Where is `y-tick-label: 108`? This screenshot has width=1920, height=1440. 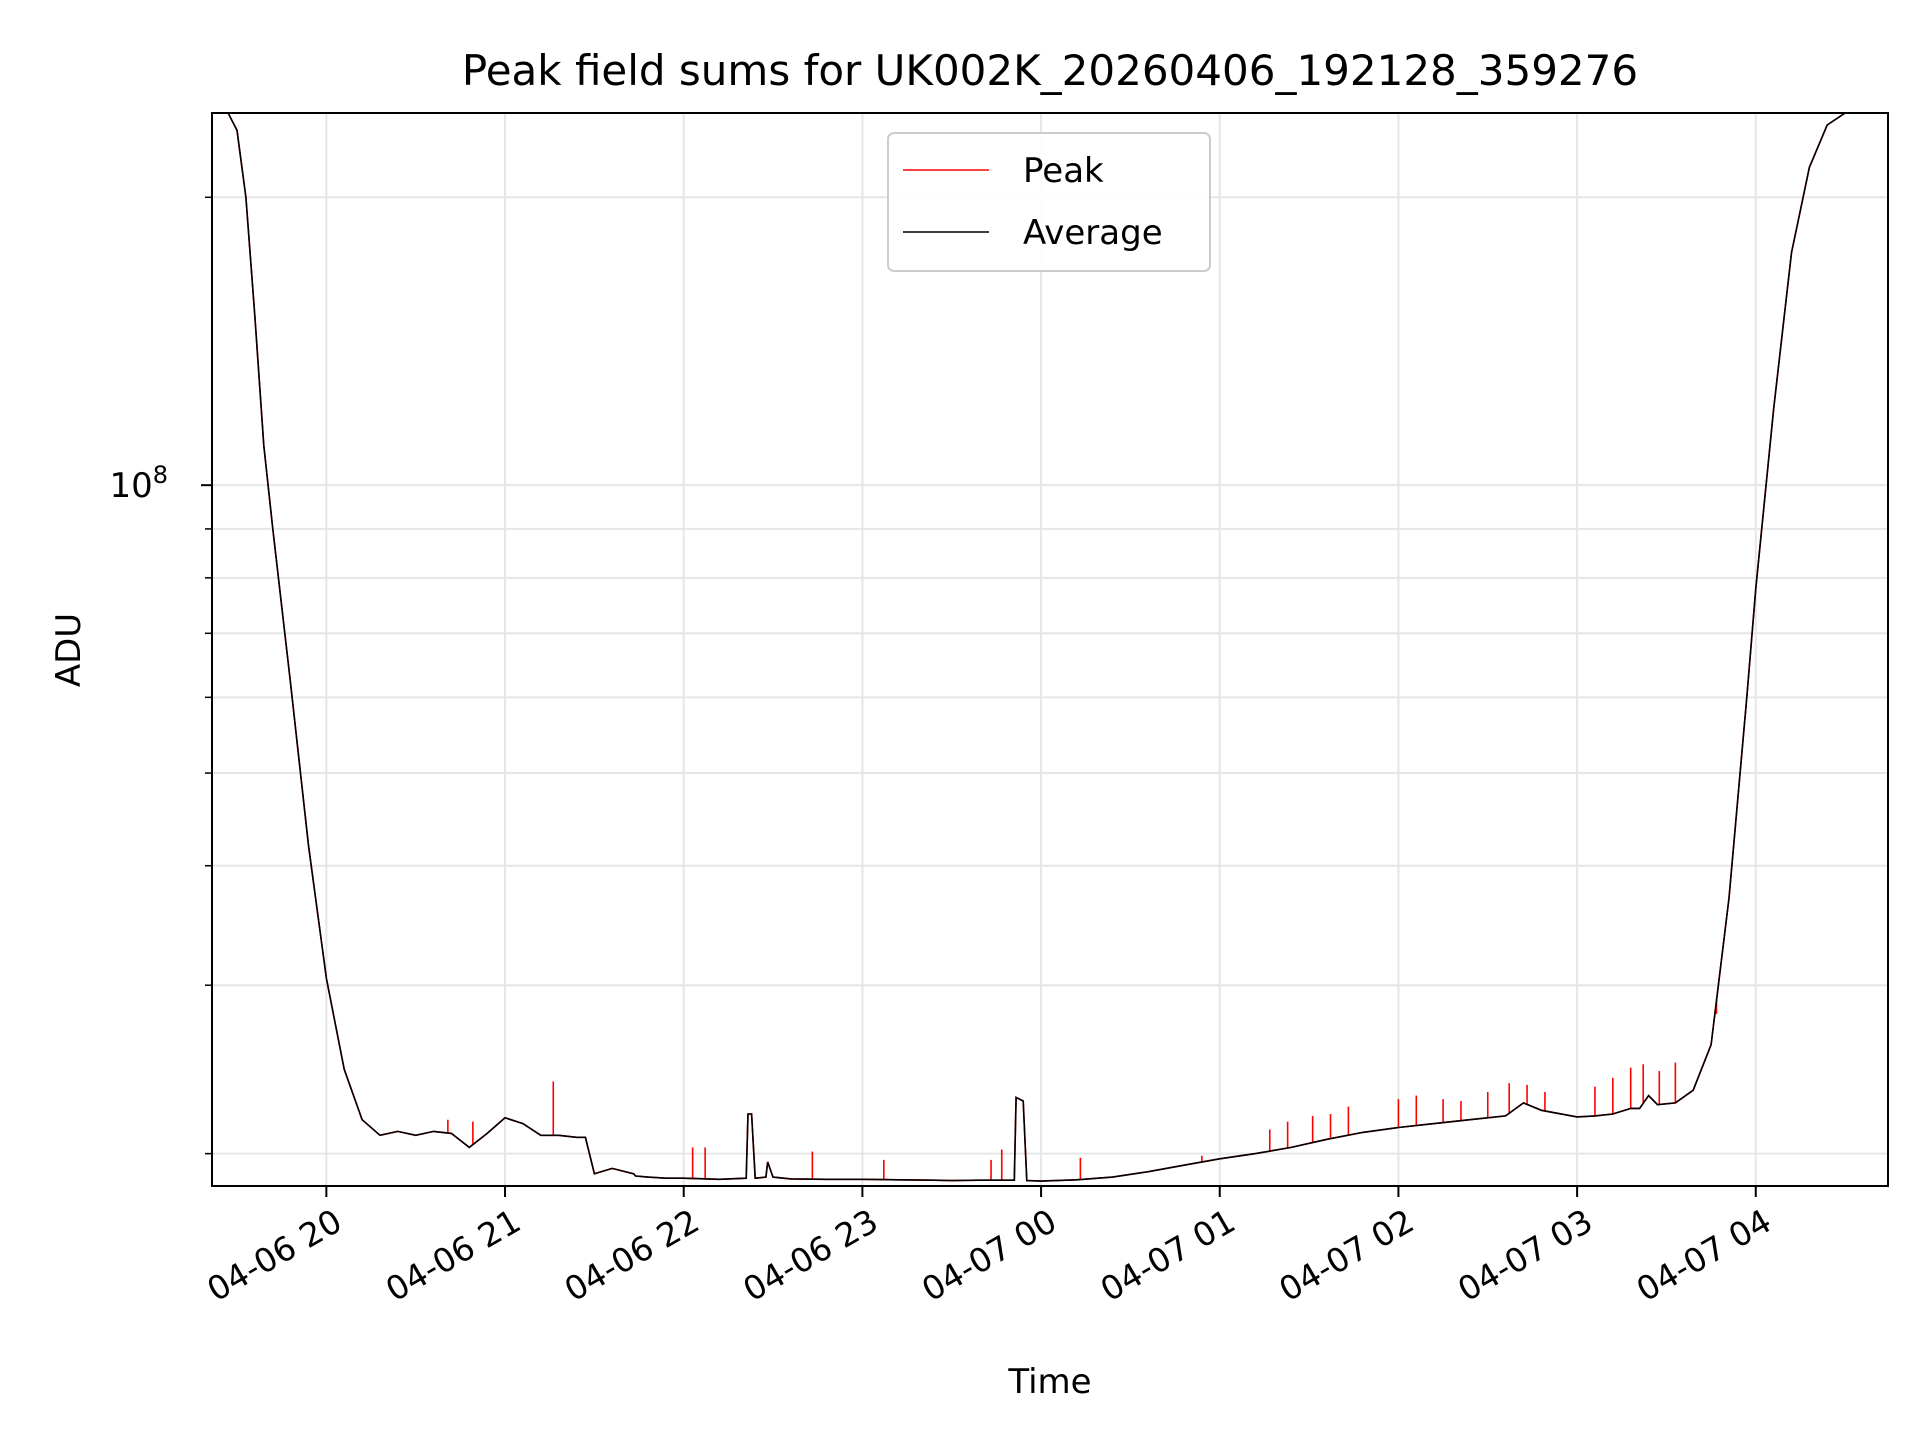
y-tick-label: 108 is located at coordinates (138, 483).